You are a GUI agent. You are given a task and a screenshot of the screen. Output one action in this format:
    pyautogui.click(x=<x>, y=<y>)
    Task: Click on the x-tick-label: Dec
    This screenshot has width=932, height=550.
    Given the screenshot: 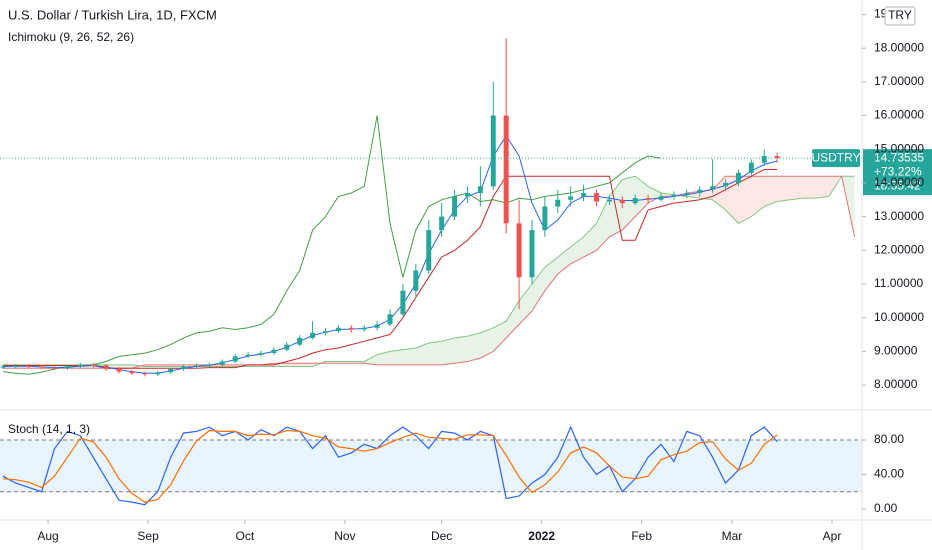 What is the action you would take?
    pyautogui.click(x=441, y=536)
    